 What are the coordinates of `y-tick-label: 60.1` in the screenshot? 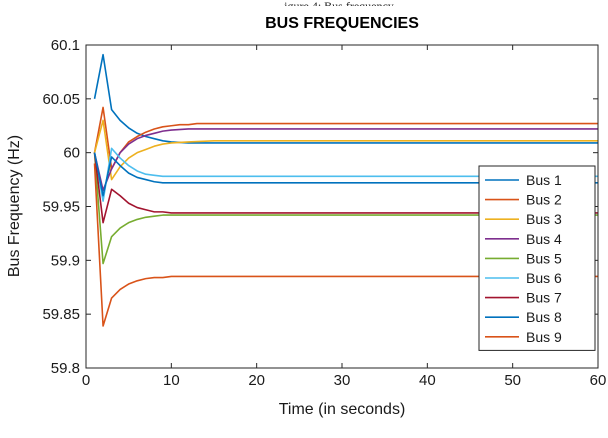 It's located at (65, 45).